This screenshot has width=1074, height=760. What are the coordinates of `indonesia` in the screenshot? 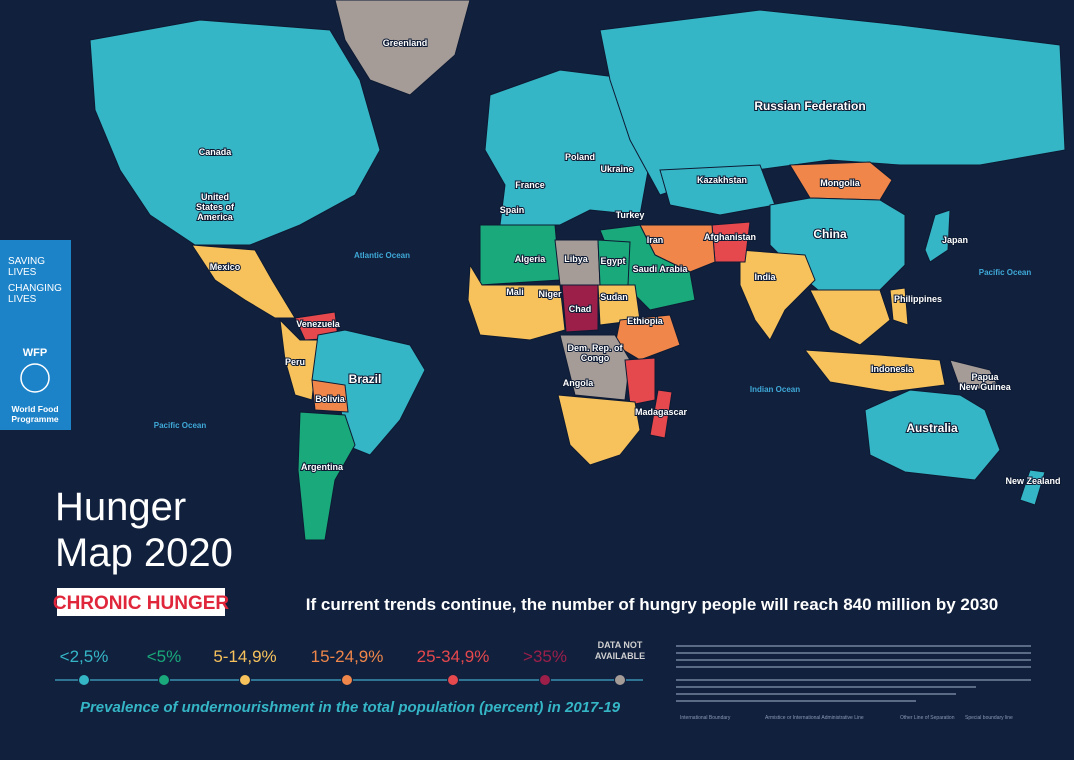 It's located at (874, 371).